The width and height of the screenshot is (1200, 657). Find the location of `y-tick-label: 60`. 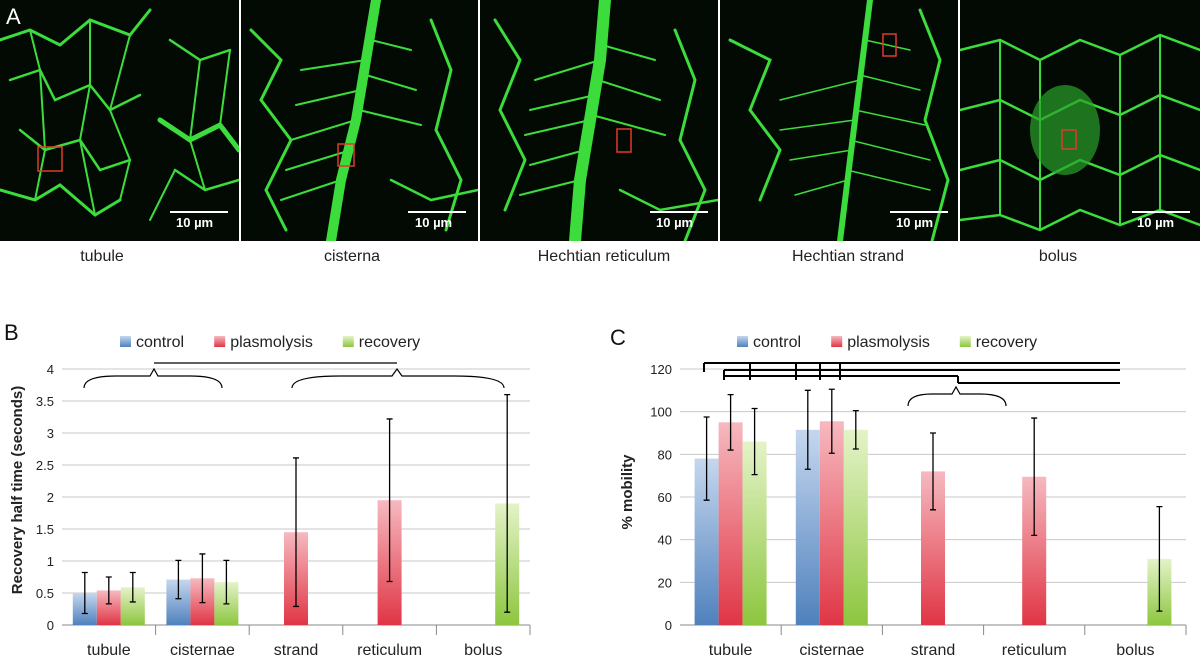

y-tick-label: 60 is located at coordinates (665, 497).